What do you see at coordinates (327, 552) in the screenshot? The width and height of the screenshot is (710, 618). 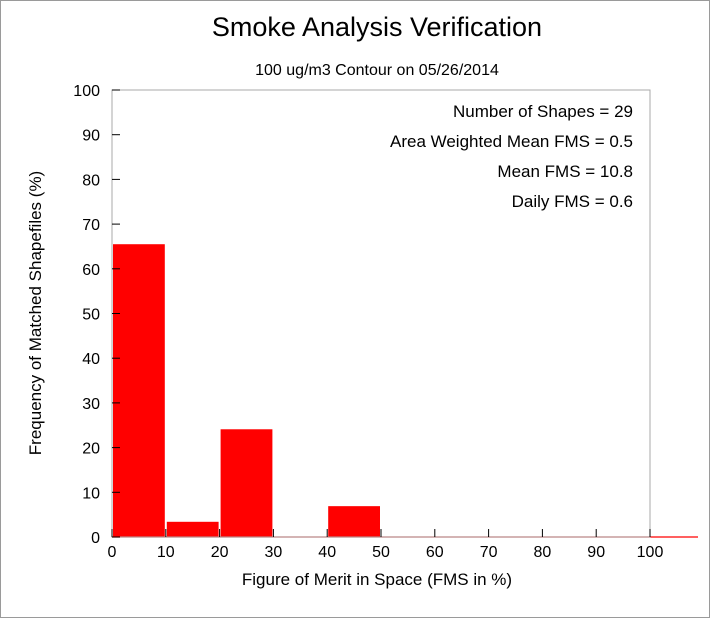 I see `x-tick-label: 40` at bounding box center [327, 552].